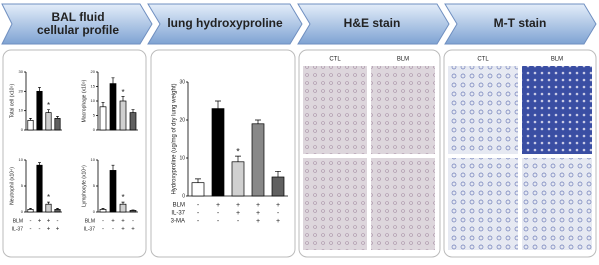 Image resolution: width=599 pixels, height=265 pixels. Describe the element at coordinates (78, 23) in the screenshot. I see `panel-title: BAL fluid cellular profile` at that location.